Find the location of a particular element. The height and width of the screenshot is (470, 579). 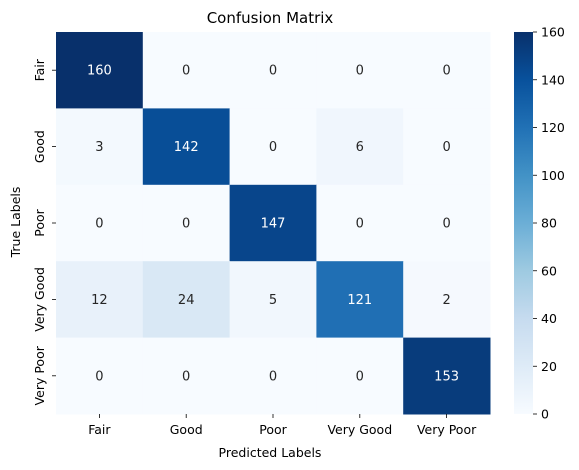

heatmap-cell-value-r2-c2: 147 is located at coordinates (273, 224).